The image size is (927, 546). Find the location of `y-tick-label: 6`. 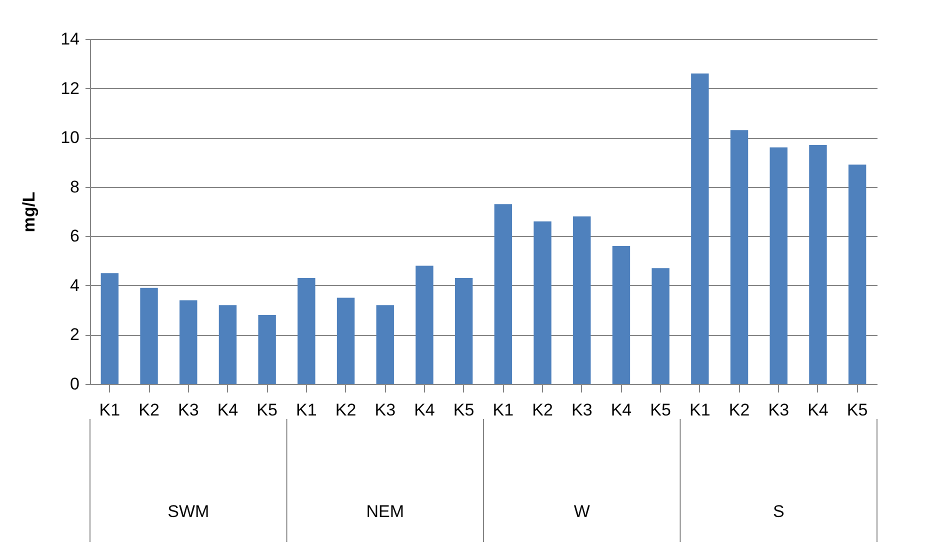

y-tick-label: 6 is located at coordinates (75, 236).